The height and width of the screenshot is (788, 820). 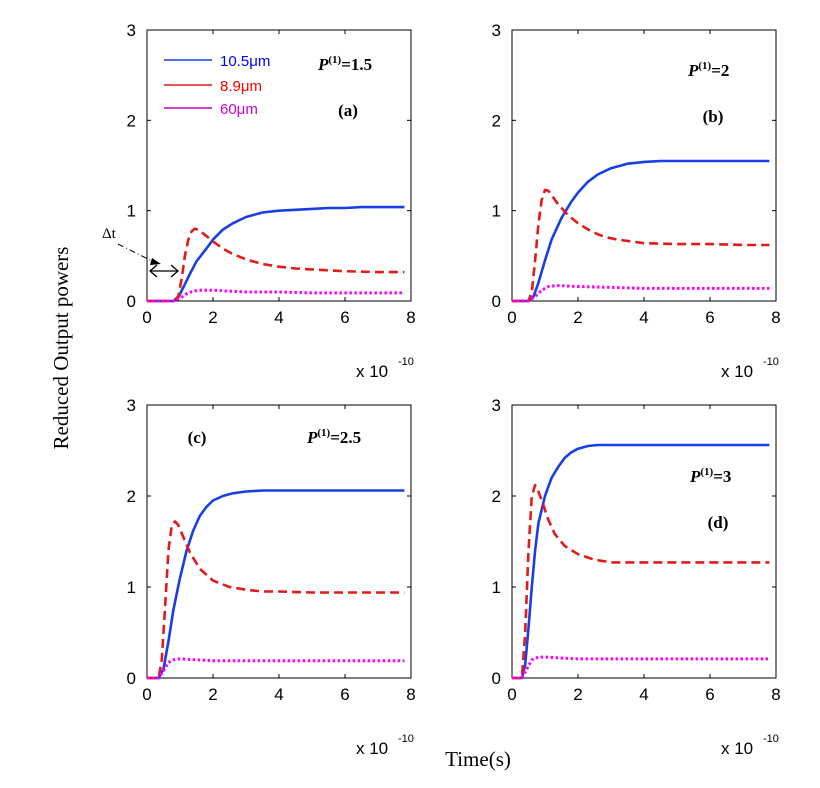 I want to click on panel-label: (d), so click(x=718, y=522).